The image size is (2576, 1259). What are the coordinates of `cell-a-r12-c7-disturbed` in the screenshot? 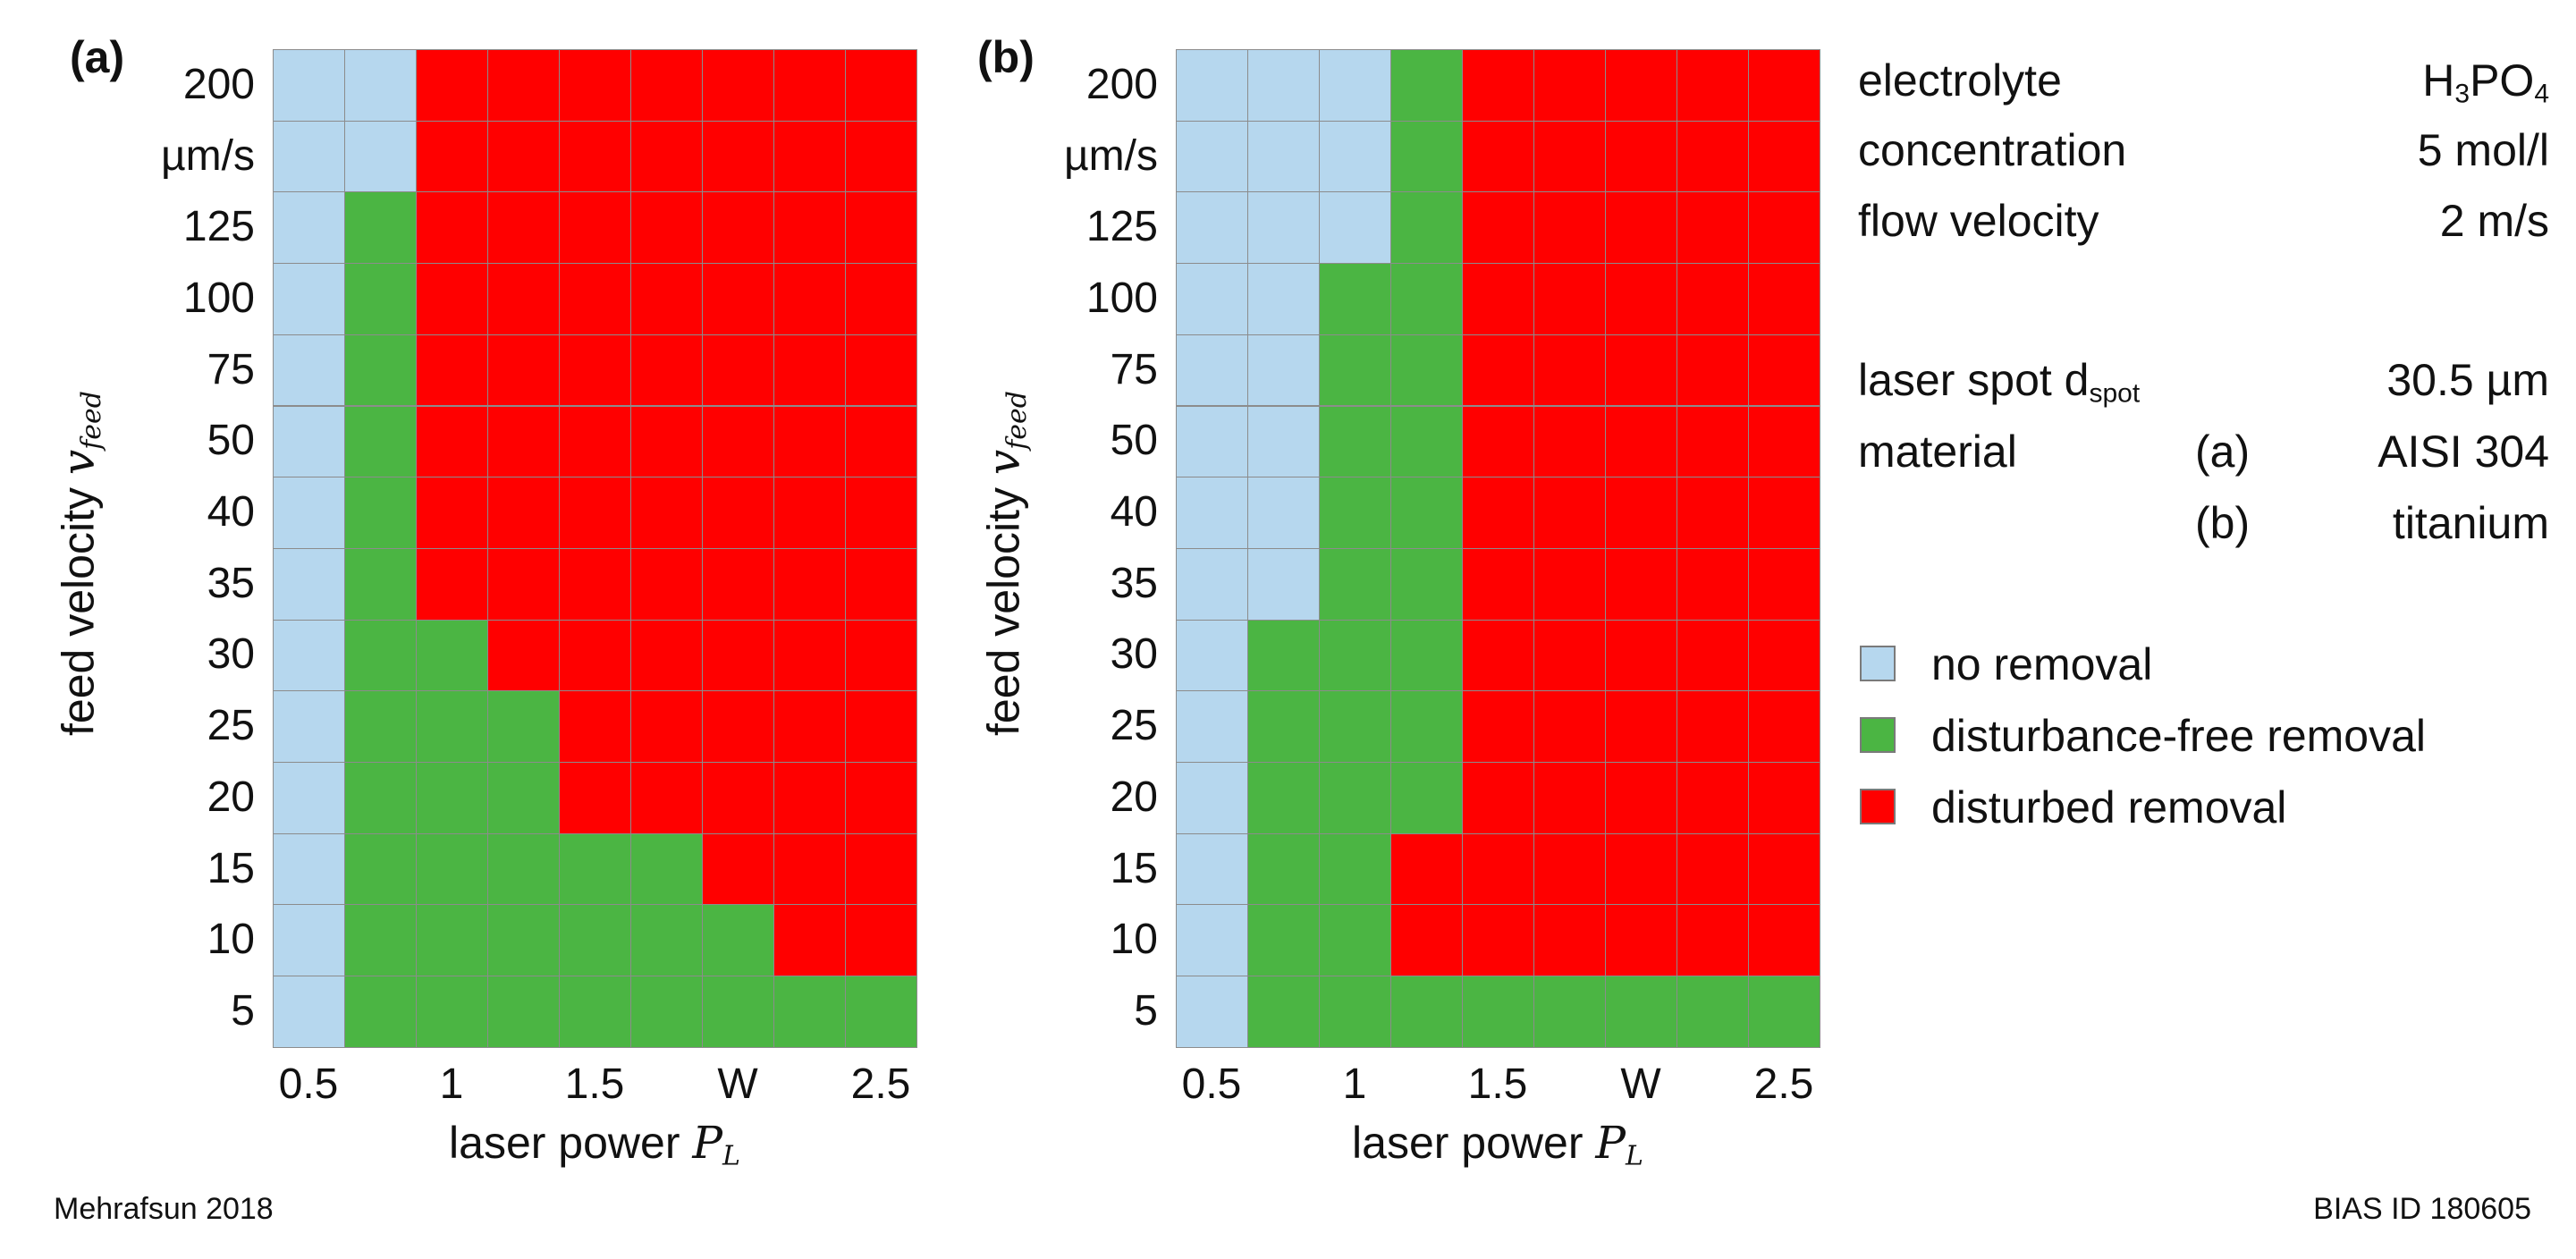 It's located at (809, 940).